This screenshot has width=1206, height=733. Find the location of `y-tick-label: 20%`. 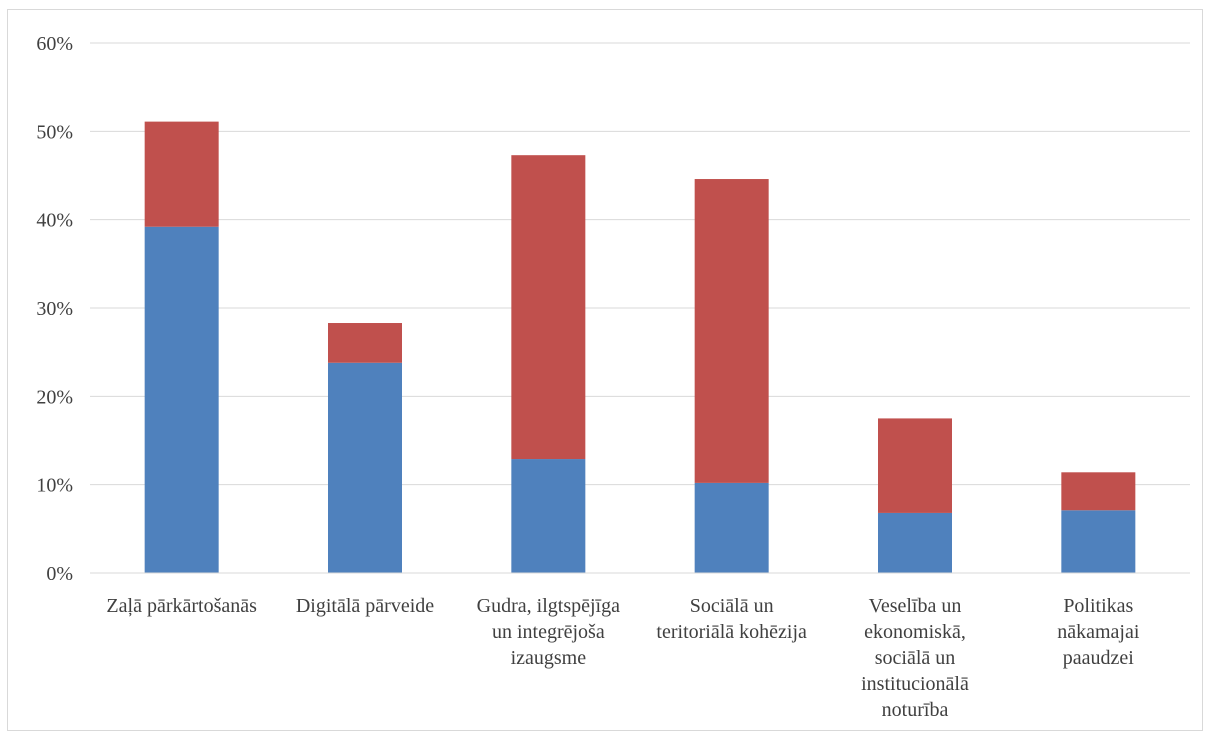

y-tick-label: 20% is located at coordinates (54, 397).